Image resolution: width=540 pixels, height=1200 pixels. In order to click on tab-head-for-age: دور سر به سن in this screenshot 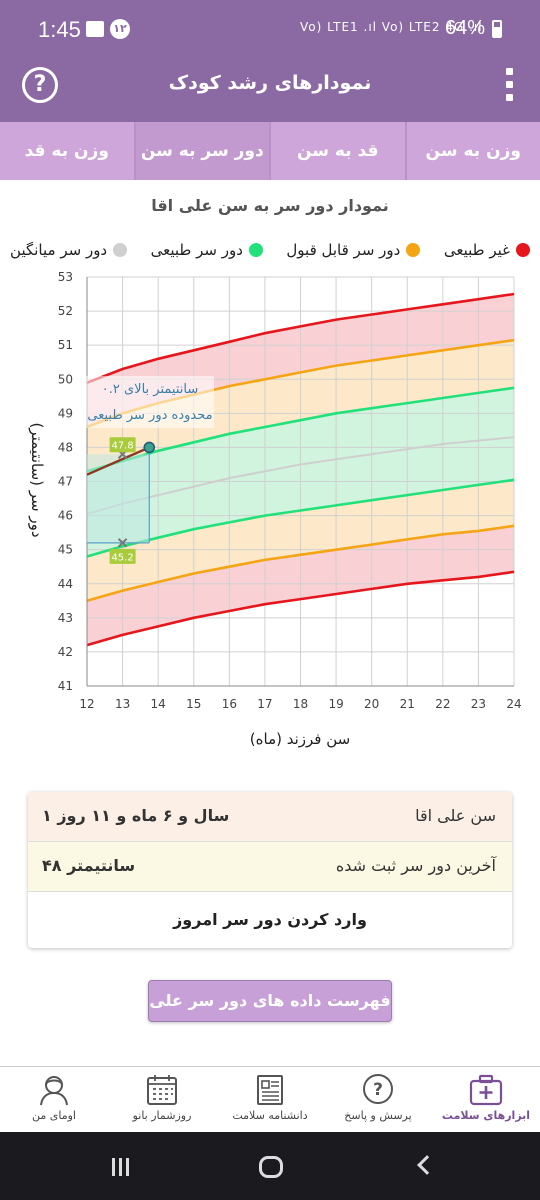, I will do `click(201, 151)`.